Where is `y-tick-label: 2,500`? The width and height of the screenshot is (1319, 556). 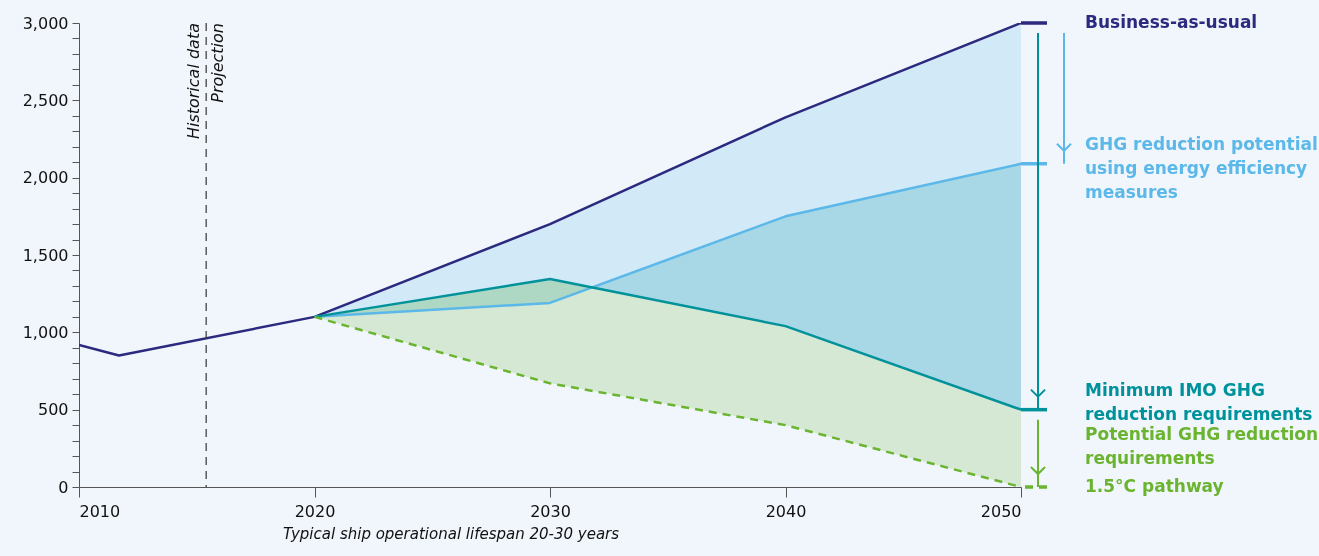
y-tick-label: 2,500 is located at coordinates (45, 100).